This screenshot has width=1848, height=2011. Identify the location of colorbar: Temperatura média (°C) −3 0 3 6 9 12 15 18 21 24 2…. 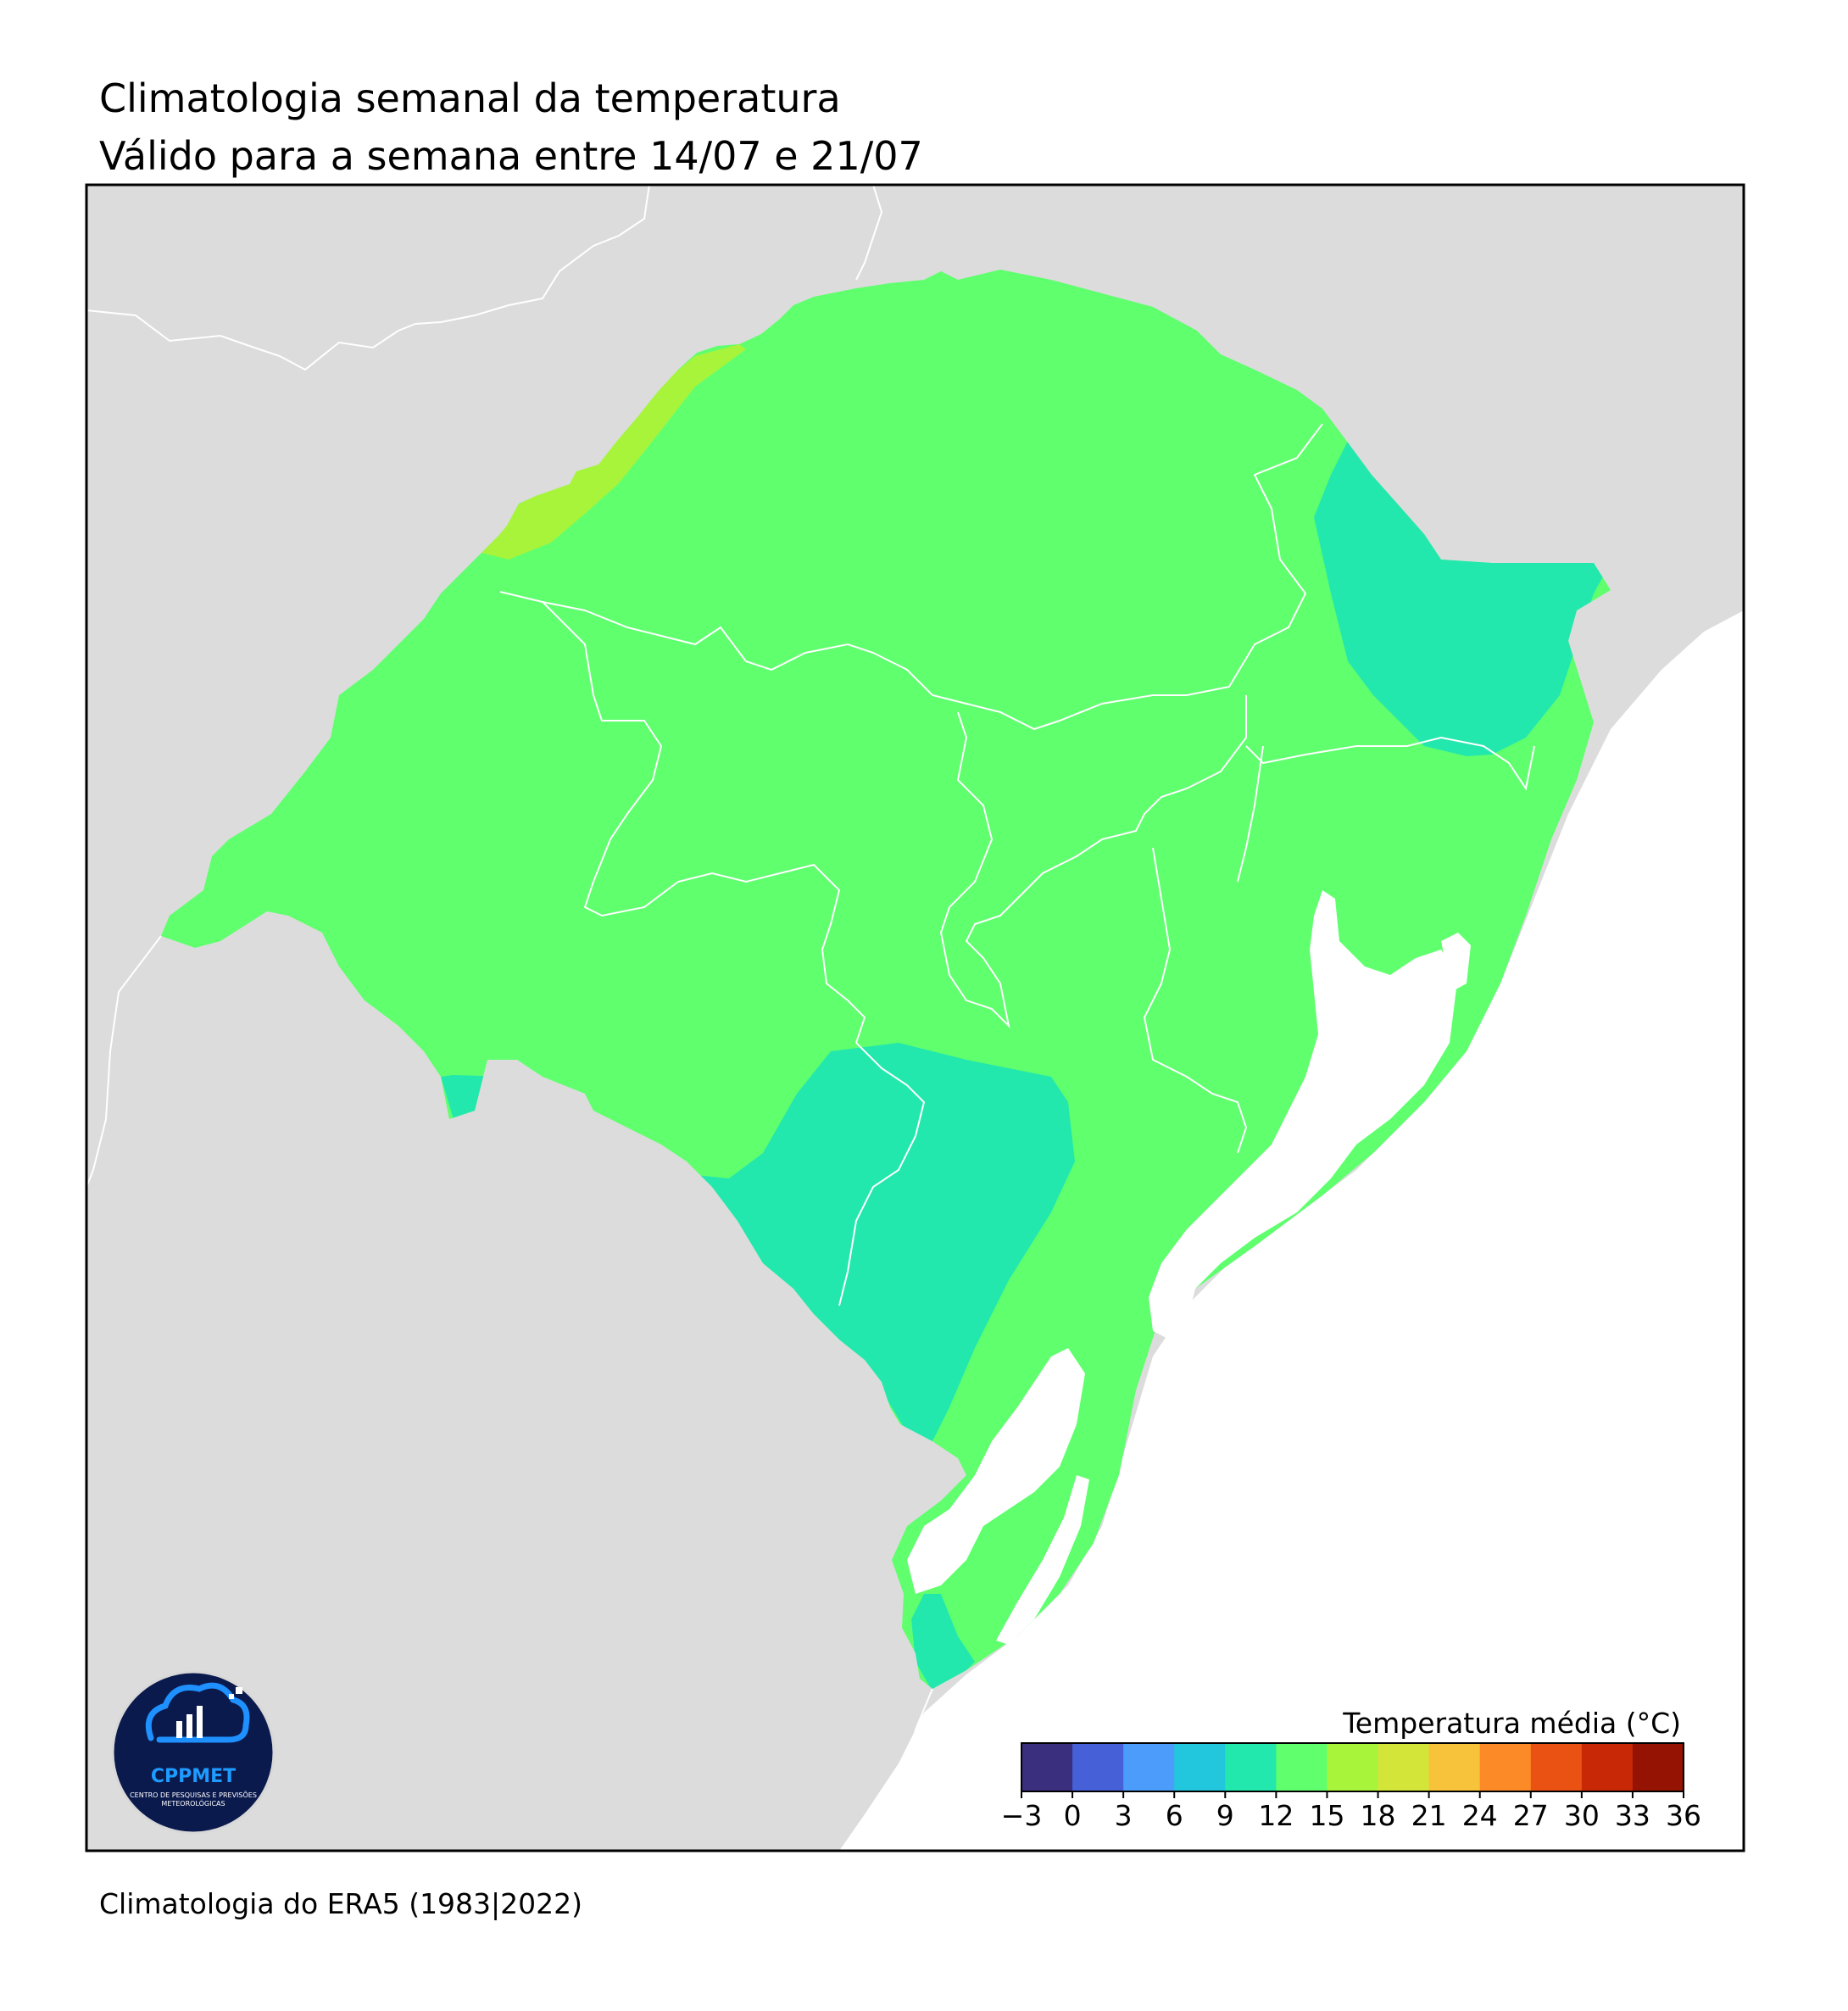
(1351, 1769).